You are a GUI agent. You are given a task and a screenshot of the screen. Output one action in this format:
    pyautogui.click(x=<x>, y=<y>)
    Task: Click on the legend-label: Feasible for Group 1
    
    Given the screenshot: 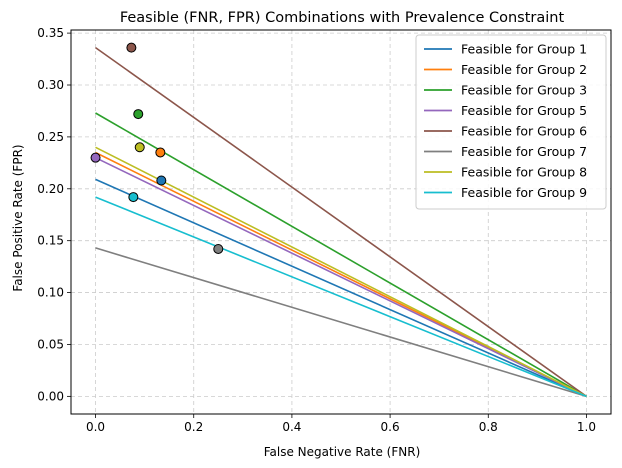 What is the action you would take?
    pyautogui.click(x=524, y=49)
    